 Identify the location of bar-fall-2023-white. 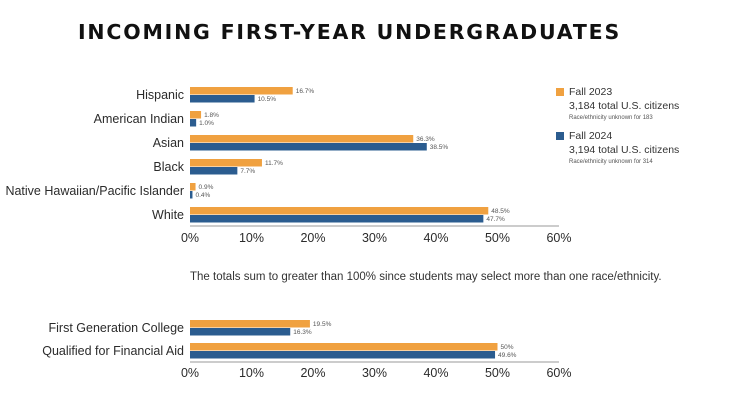
(339, 211).